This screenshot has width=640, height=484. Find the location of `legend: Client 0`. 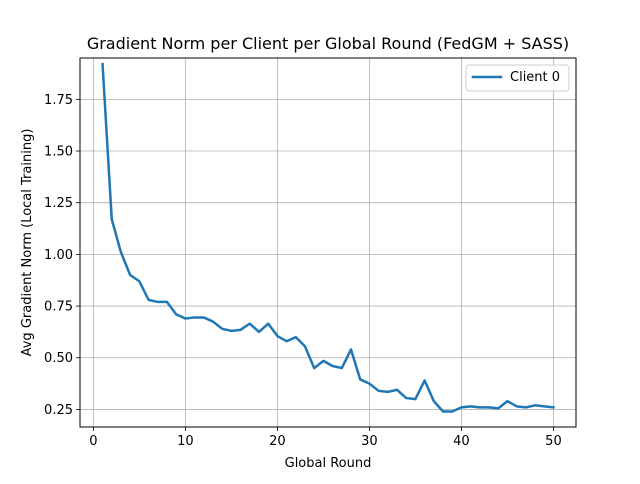

legend: Client 0 is located at coordinates (517, 78).